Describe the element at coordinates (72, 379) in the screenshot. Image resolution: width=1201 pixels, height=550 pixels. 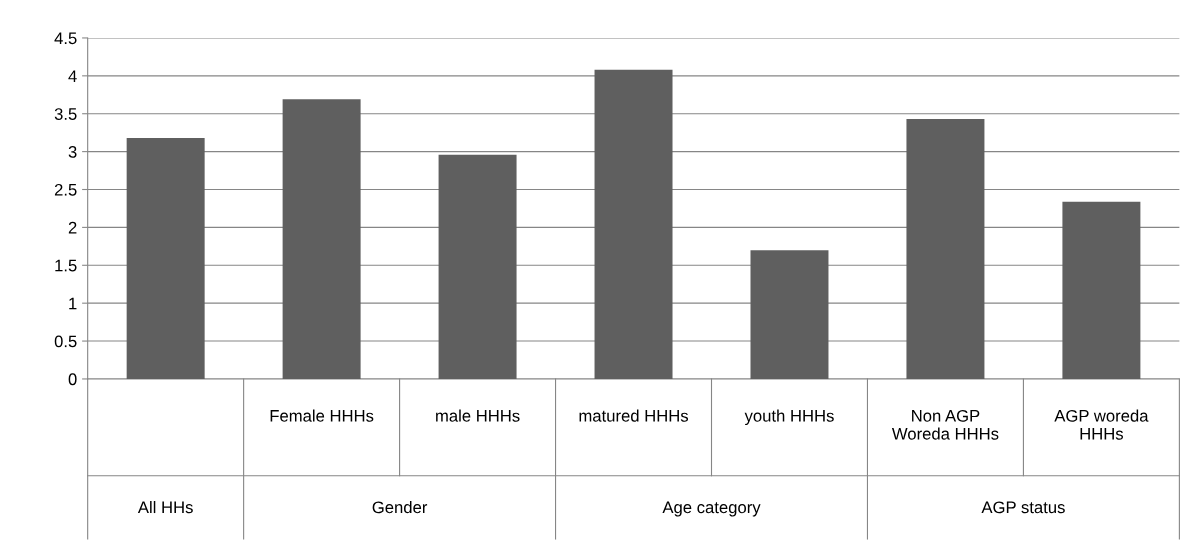
I see `y-tick-label: 0` at that location.